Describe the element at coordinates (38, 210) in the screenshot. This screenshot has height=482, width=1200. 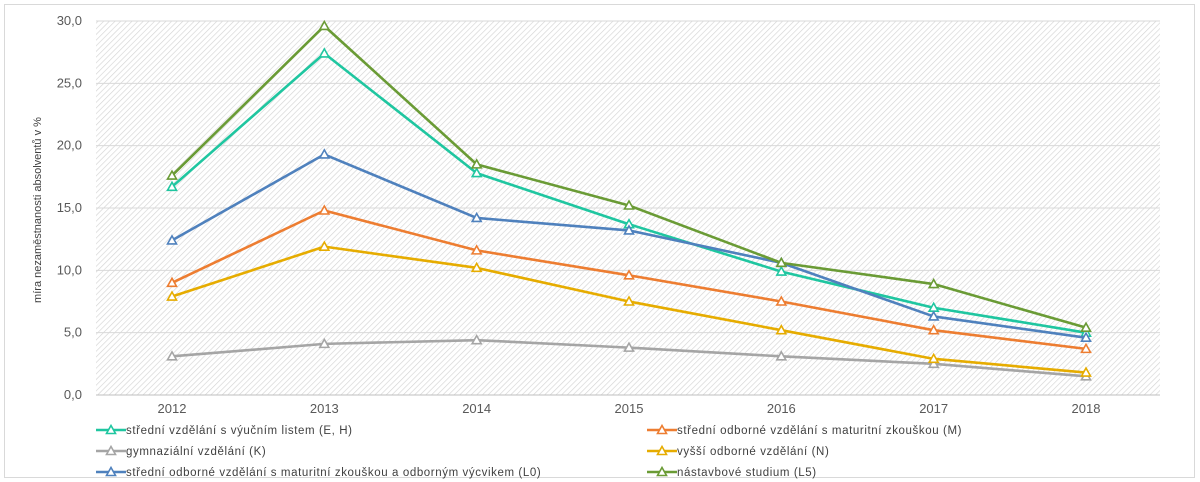
I see `y-axis-label: míra nezaměstnanosti absolventů v %` at that location.